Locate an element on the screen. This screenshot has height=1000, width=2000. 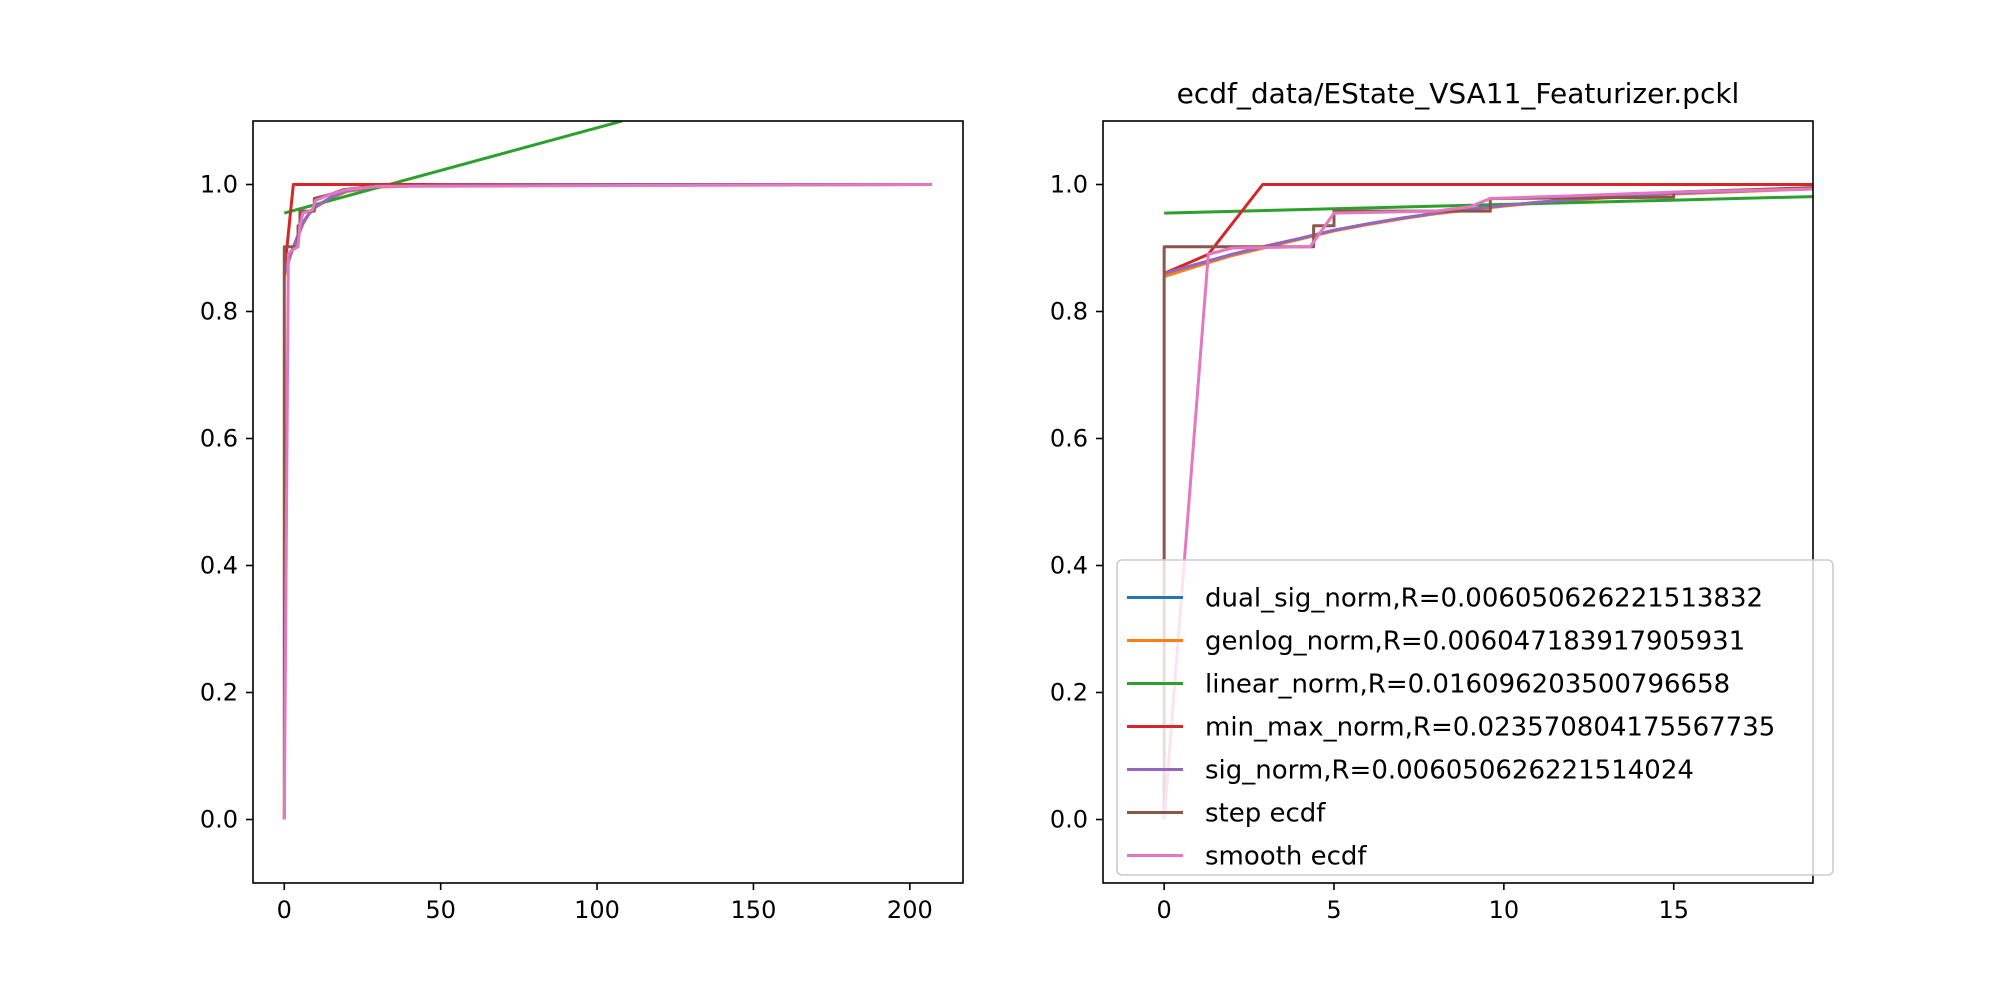
left-y-tick-label: 1.0 is located at coordinates (219, 185).